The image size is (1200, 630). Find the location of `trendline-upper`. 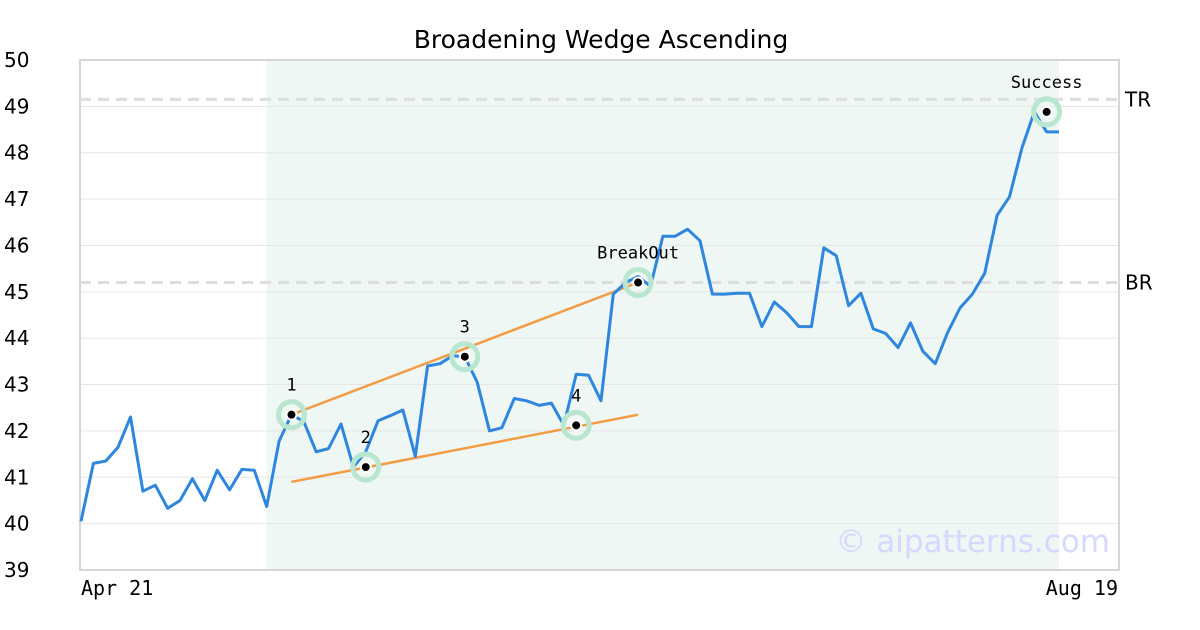

trendline-upper is located at coordinates (465, 348).